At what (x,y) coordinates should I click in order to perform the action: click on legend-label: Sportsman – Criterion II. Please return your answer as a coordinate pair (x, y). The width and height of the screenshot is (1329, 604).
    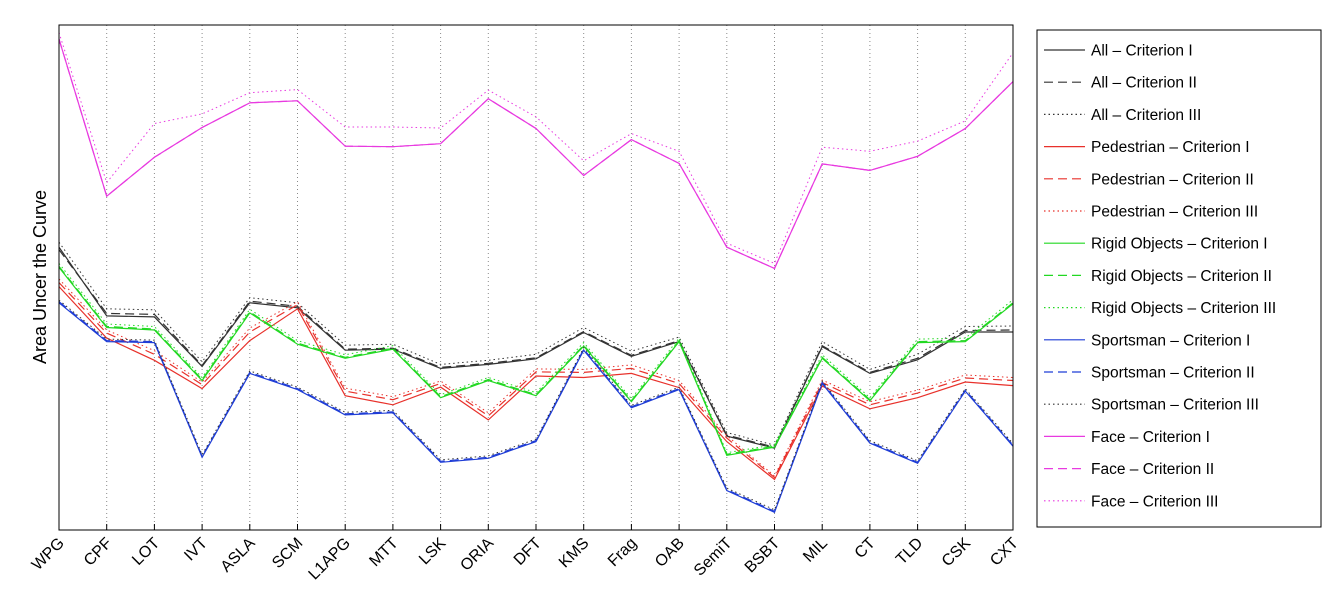
    Looking at the image, I should click on (1173, 373).